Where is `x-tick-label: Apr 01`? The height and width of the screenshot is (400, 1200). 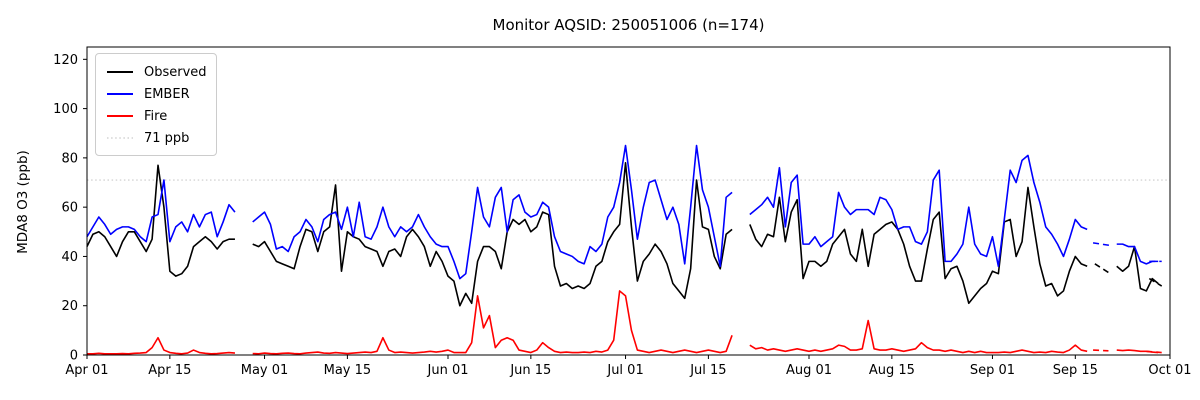
x-tick-label: Apr 01 is located at coordinates (86, 370).